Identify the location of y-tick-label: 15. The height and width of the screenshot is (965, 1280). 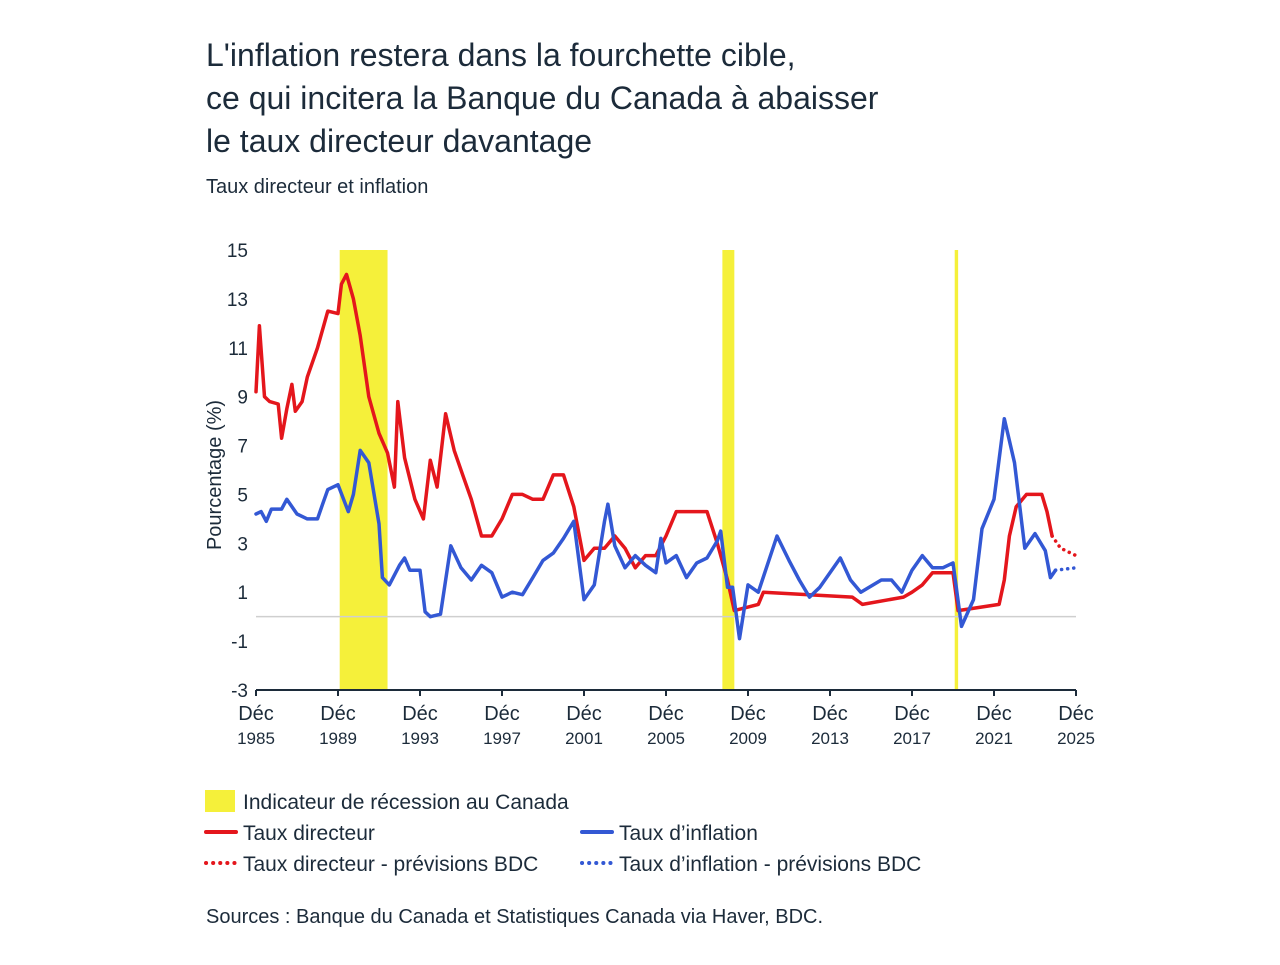
(237, 251).